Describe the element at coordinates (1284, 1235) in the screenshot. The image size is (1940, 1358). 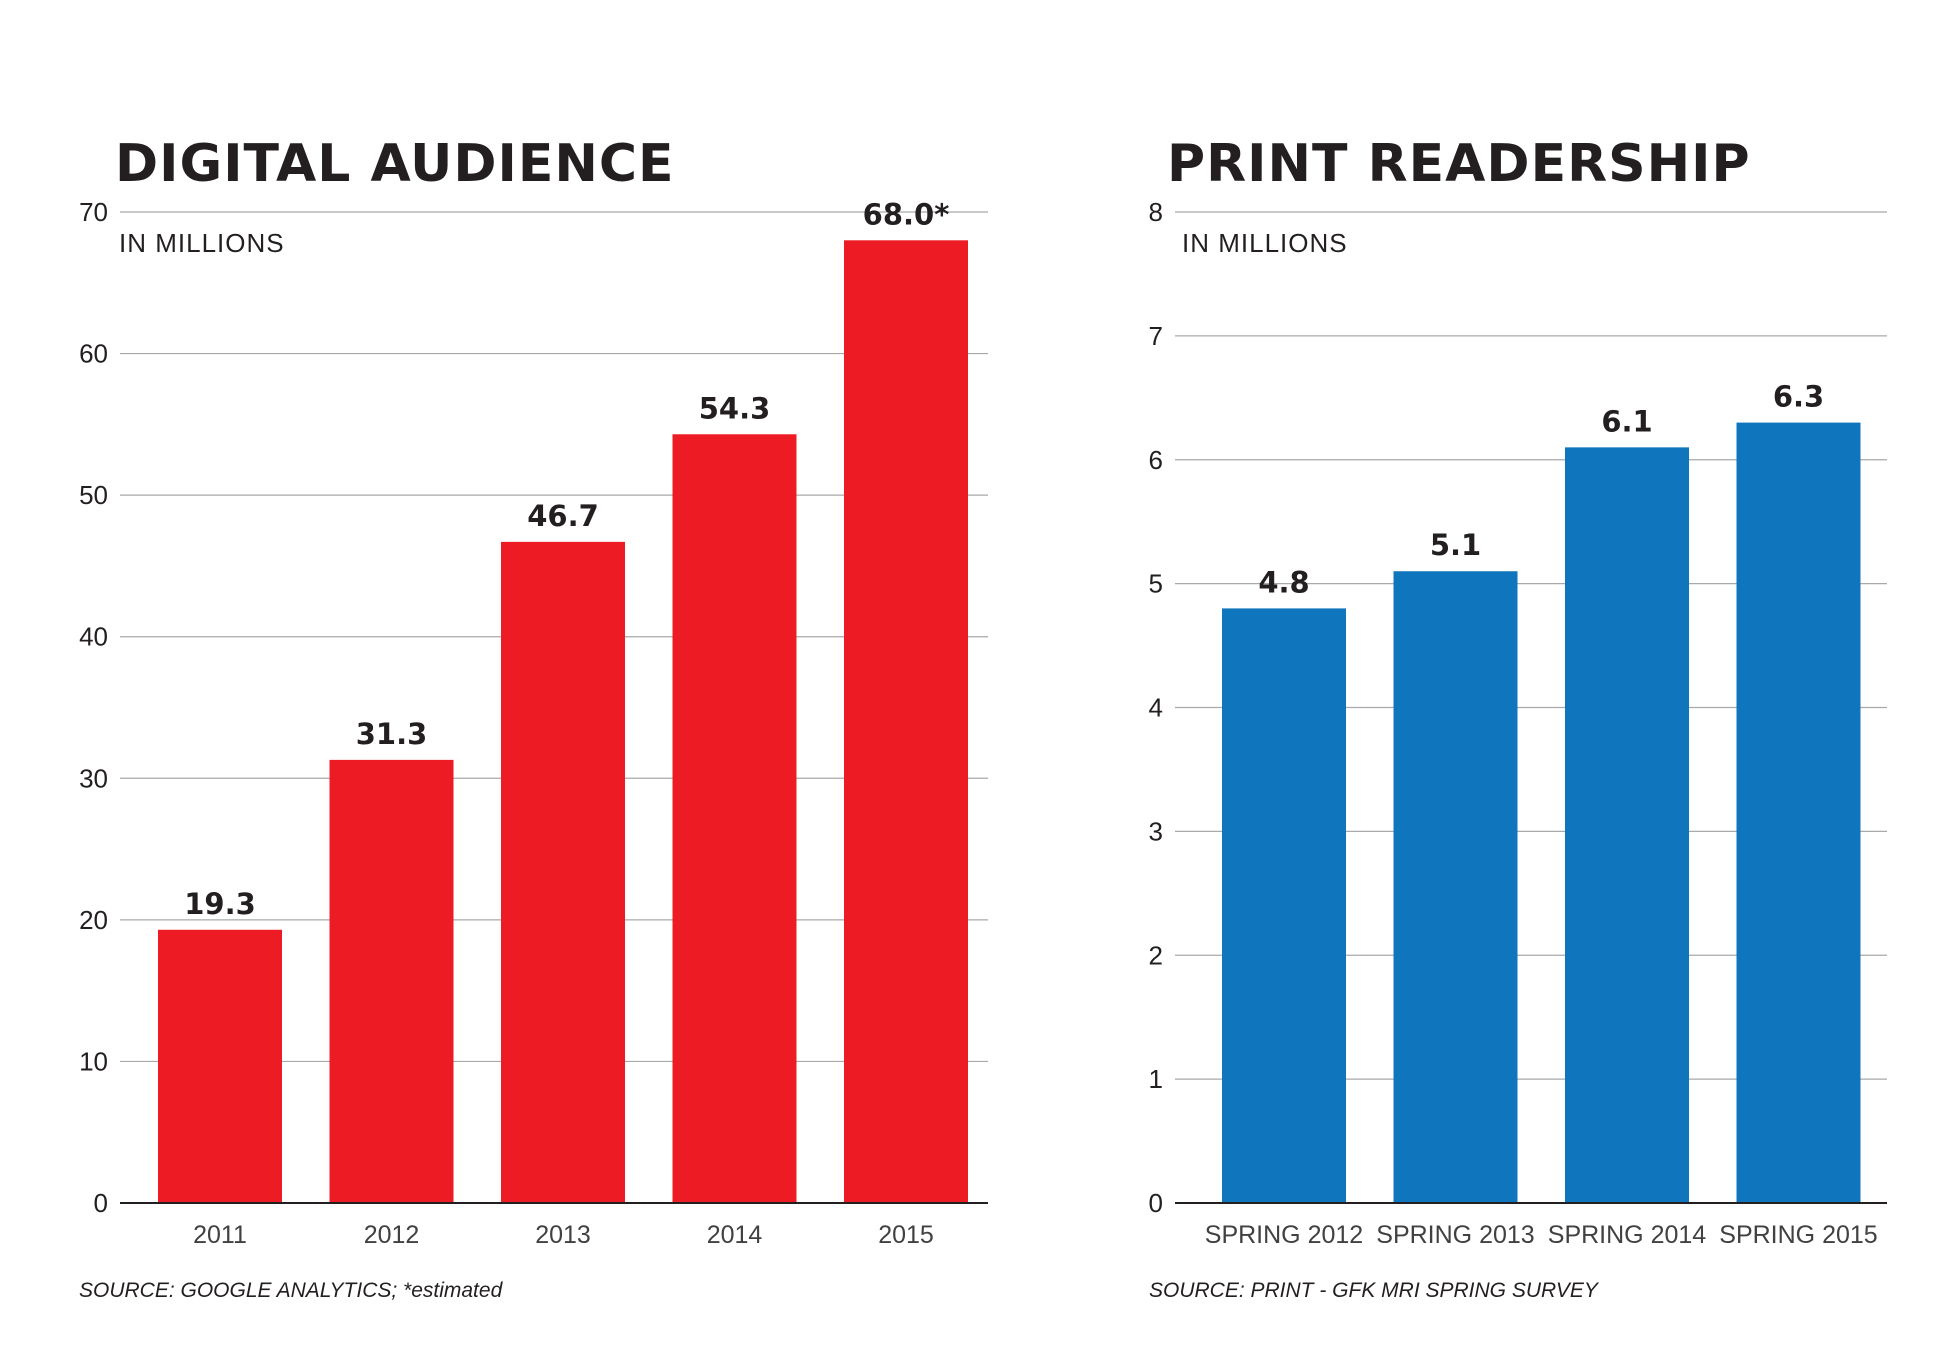
I see `print-readership-x-tick-label: SPRING 2012` at that location.